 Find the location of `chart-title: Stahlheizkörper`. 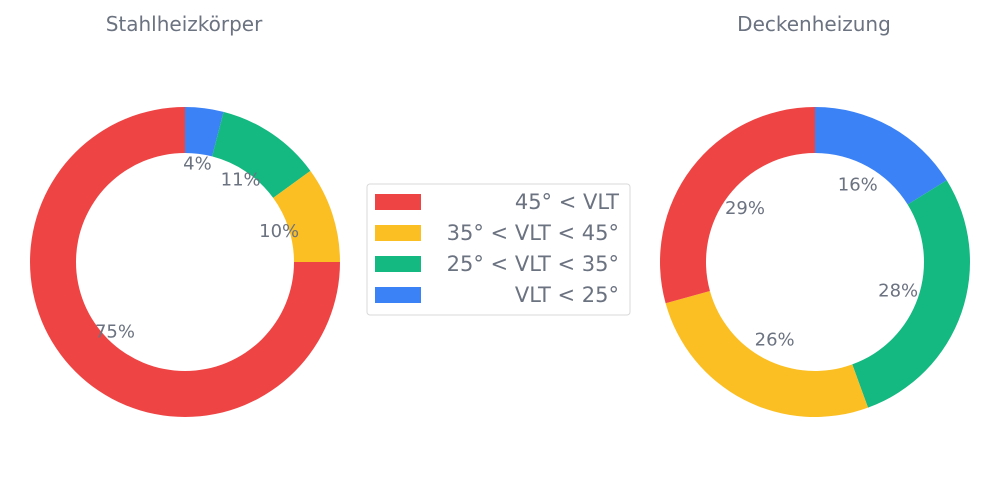

chart-title: Stahlheizkörper is located at coordinates (184, 24).